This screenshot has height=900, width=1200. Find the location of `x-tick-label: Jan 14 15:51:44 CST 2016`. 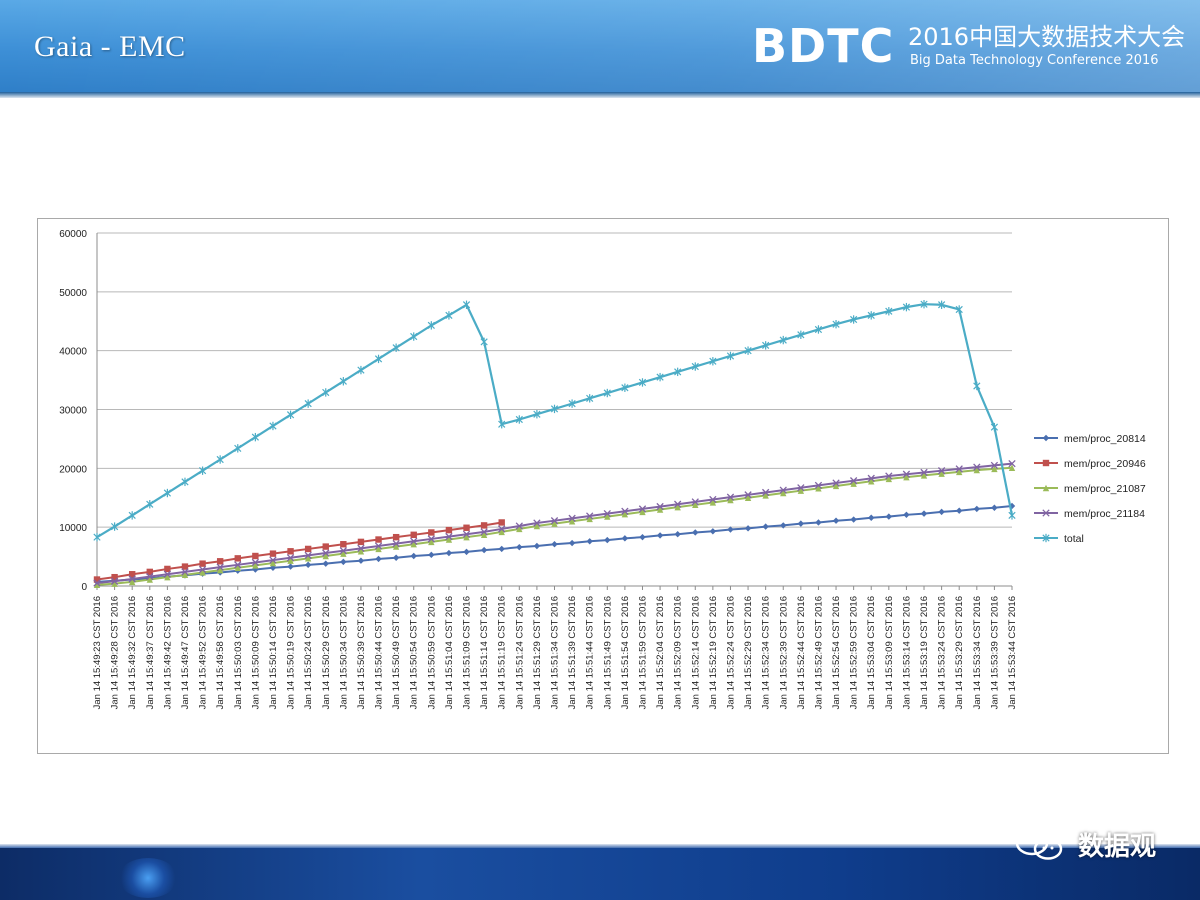

x-tick-label: Jan 14 15:51:44 CST 2016 is located at coordinates (590, 652).